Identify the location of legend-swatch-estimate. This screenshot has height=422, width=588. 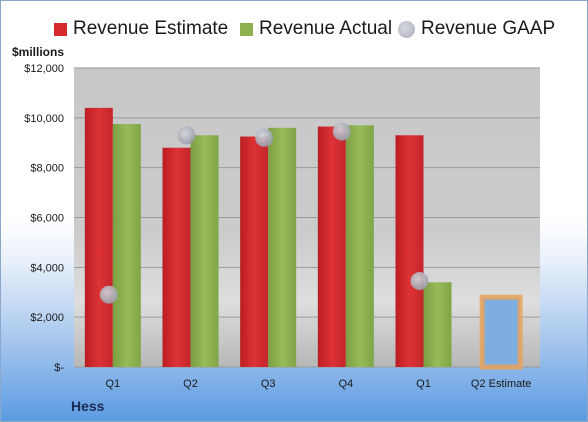
(60, 29).